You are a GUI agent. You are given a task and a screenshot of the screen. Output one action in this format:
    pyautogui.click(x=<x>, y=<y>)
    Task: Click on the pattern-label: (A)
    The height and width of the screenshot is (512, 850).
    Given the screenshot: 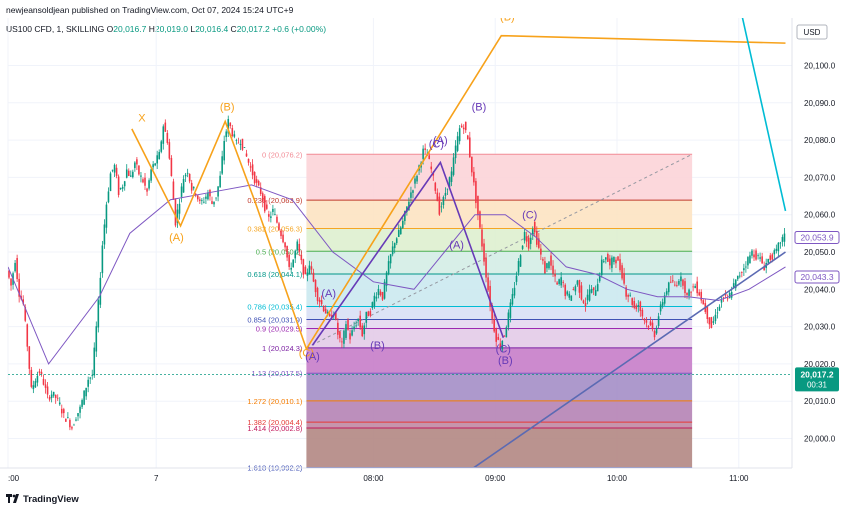 What is the action you would take?
    pyautogui.click(x=456, y=245)
    